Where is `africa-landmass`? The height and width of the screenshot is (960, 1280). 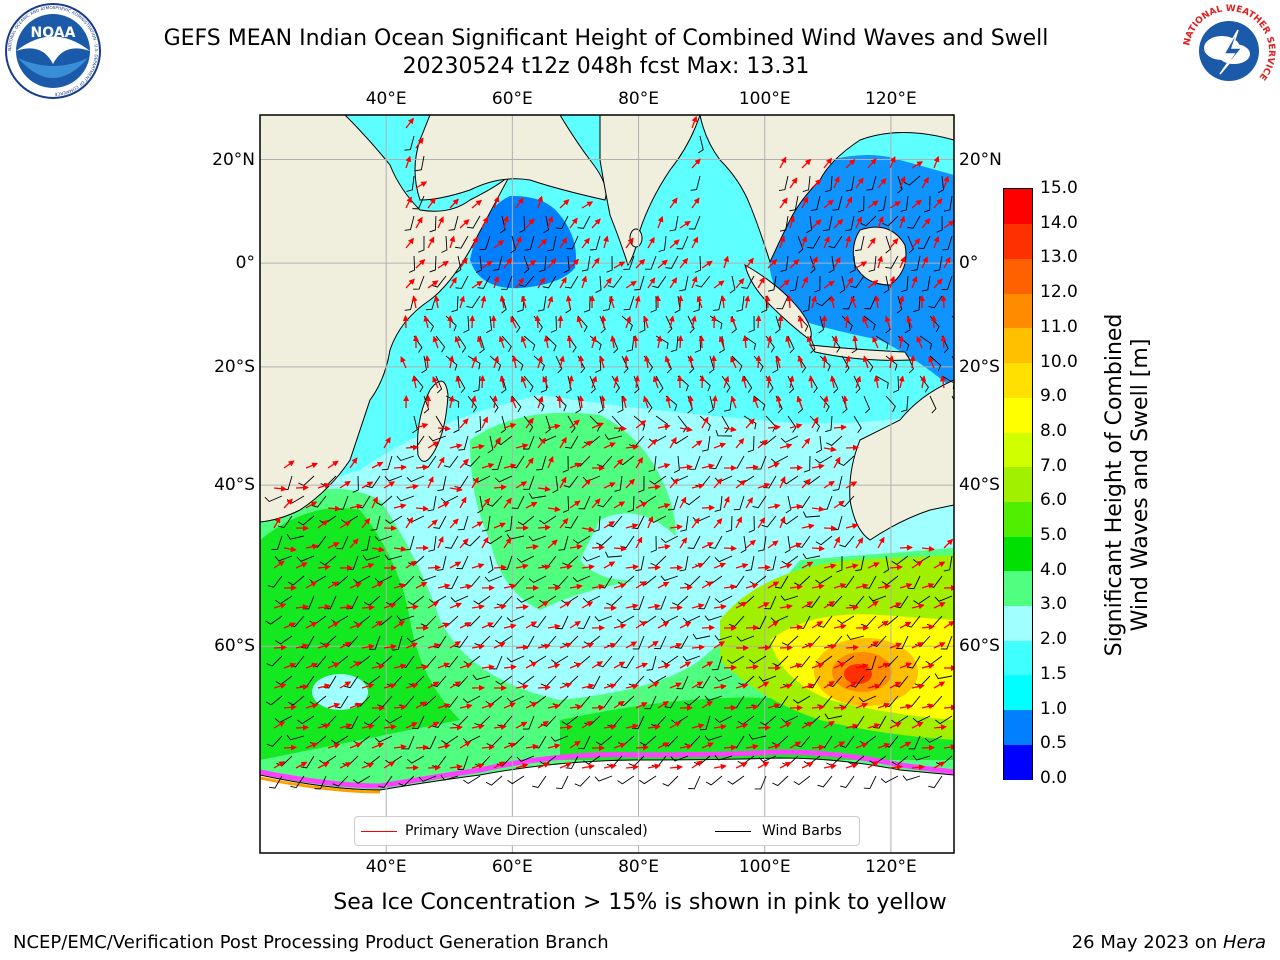
africa-landmass is located at coordinates (385, 319).